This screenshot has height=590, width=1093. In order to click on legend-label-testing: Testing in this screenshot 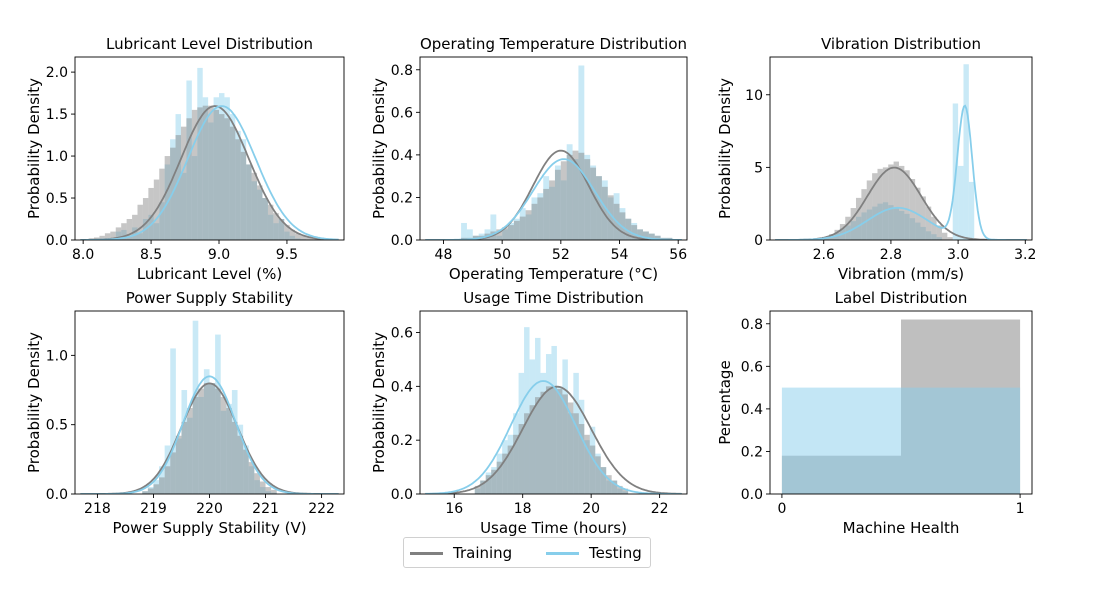, I will do `click(615, 553)`.